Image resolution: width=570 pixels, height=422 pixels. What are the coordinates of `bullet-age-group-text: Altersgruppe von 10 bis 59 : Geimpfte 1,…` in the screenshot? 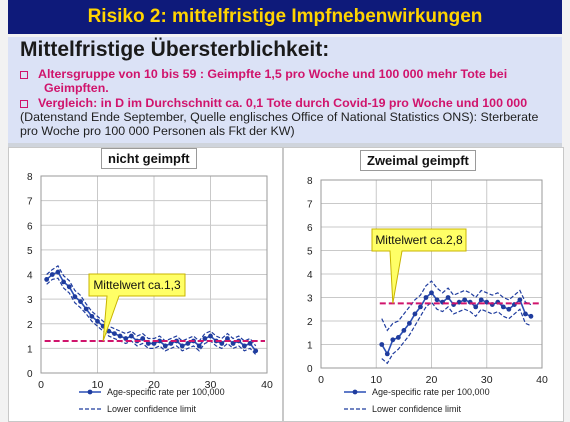 It's located at (273, 74).